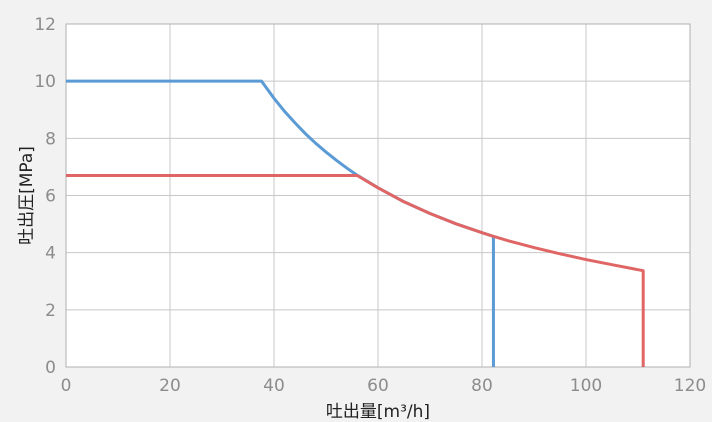 This screenshot has width=712, height=422. I want to click on y-tick-label: 8, so click(50, 139).